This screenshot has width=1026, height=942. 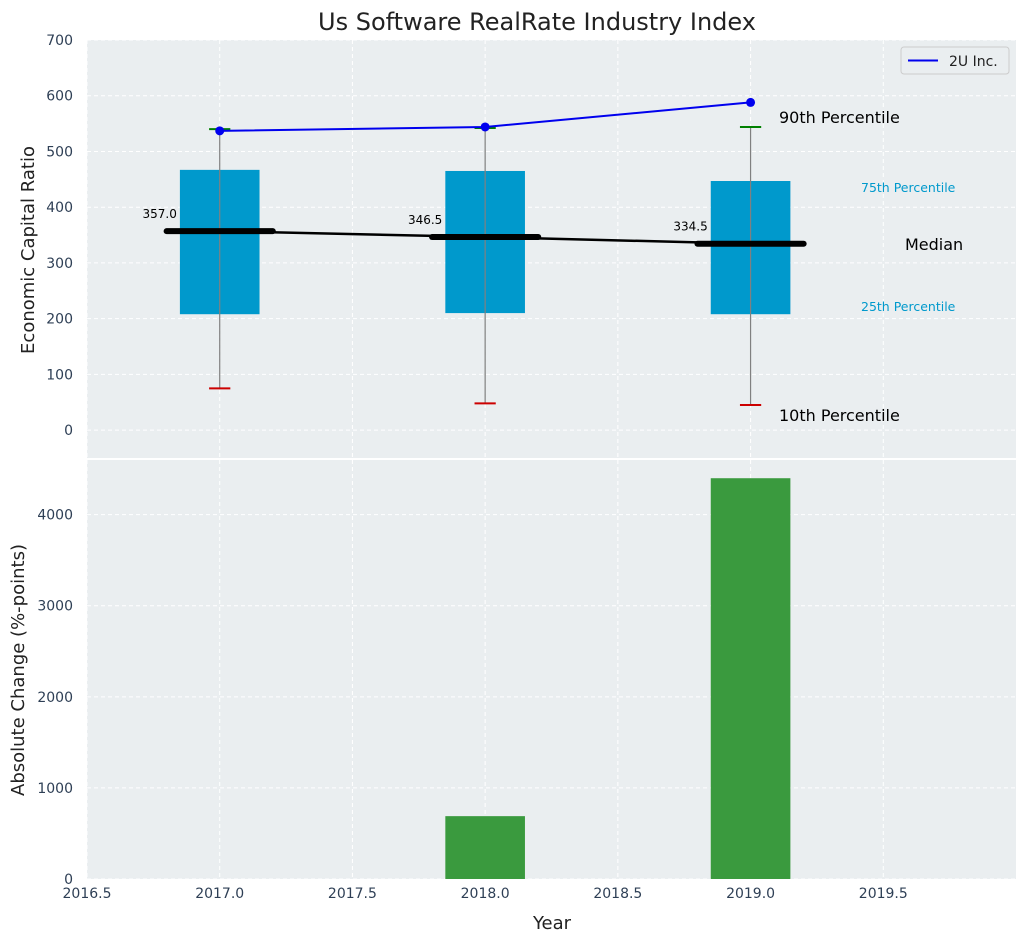 I want to click on x-tick-label: 2018.5, so click(x=617, y=894).